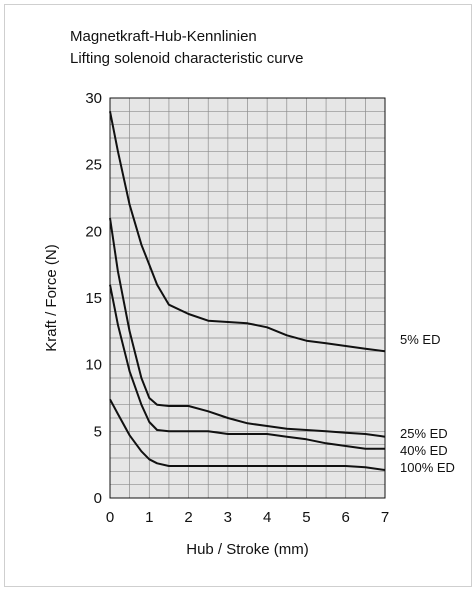 The height and width of the screenshot is (591, 476). What do you see at coordinates (93, 165) in the screenshot?
I see `y-tick-label: 25` at bounding box center [93, 165].